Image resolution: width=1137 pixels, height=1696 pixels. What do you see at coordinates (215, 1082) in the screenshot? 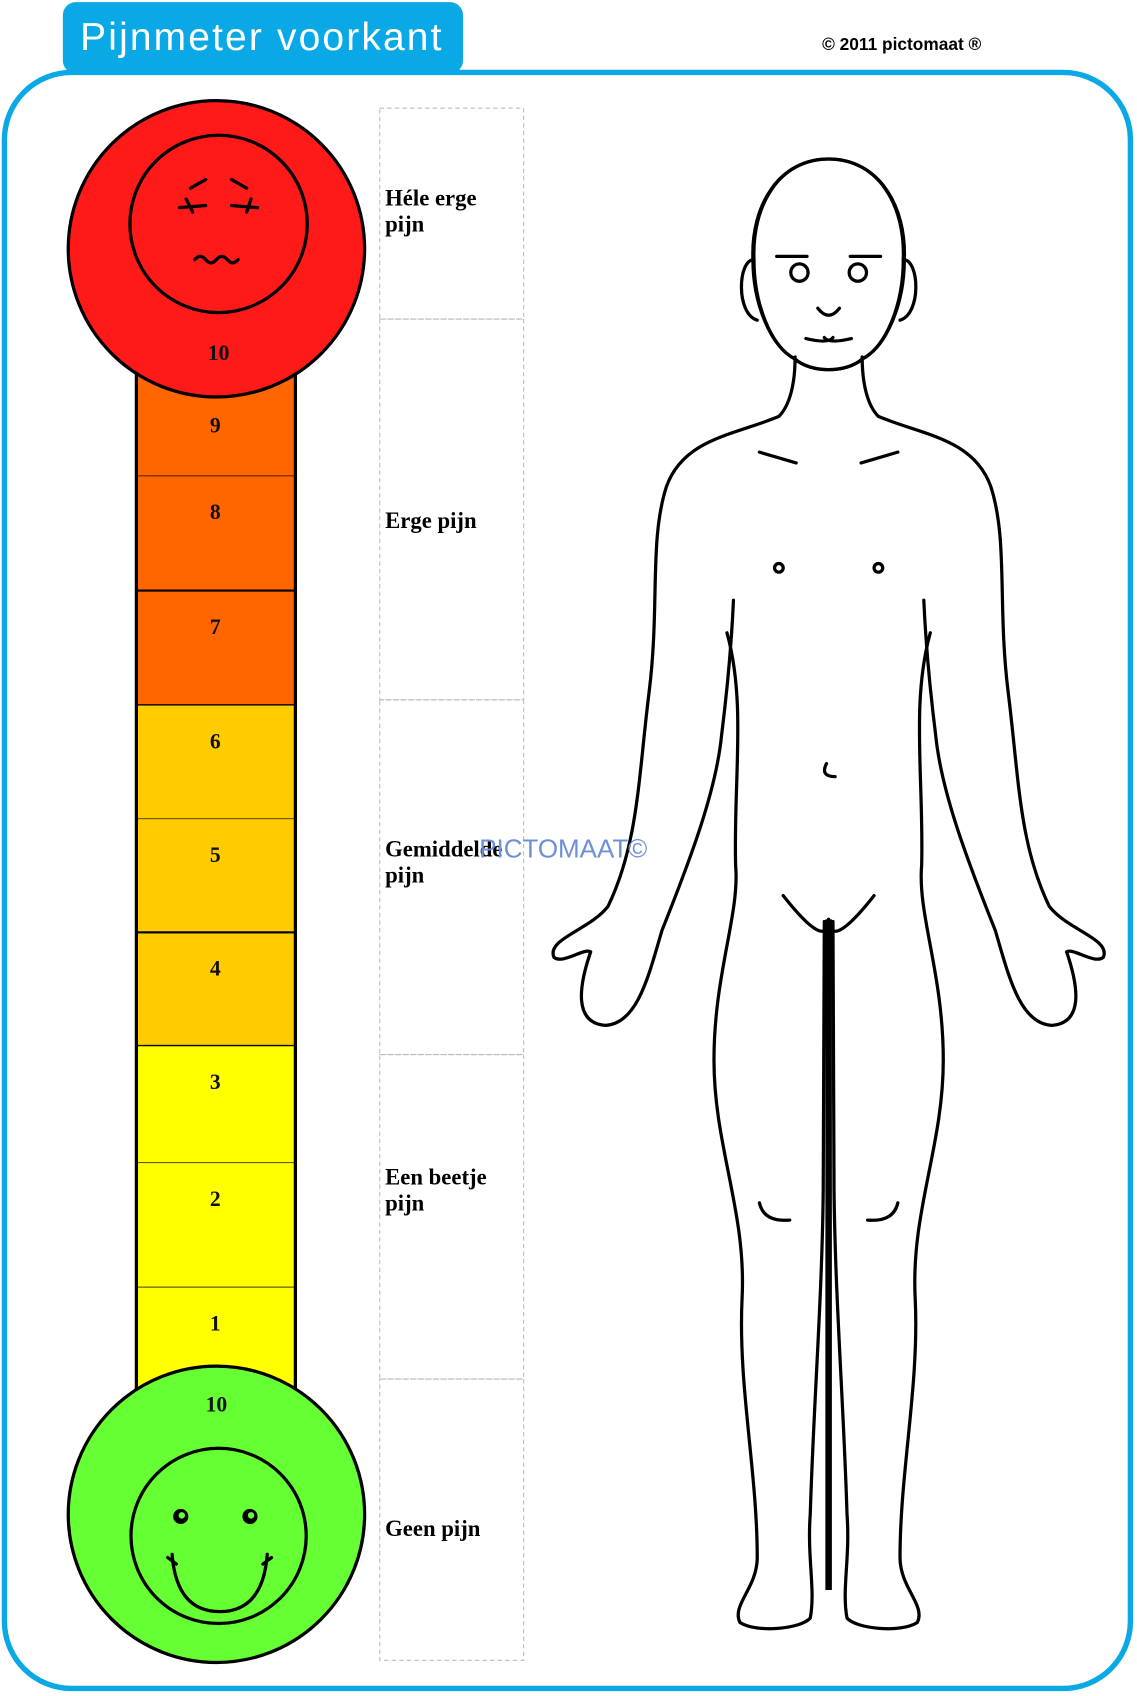
I see `pain-level-label: 3` at bounding box center [215, 1082].